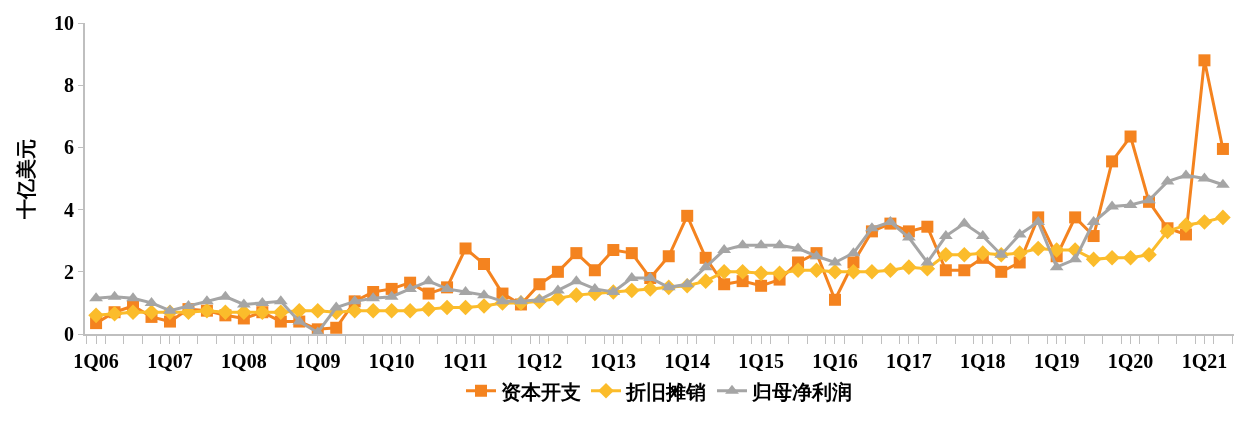  What do you see at coordinates (1204, 361) in the screenshot?
I see `x-tick-label: 1Q21` at bounding box center [1204, 361].